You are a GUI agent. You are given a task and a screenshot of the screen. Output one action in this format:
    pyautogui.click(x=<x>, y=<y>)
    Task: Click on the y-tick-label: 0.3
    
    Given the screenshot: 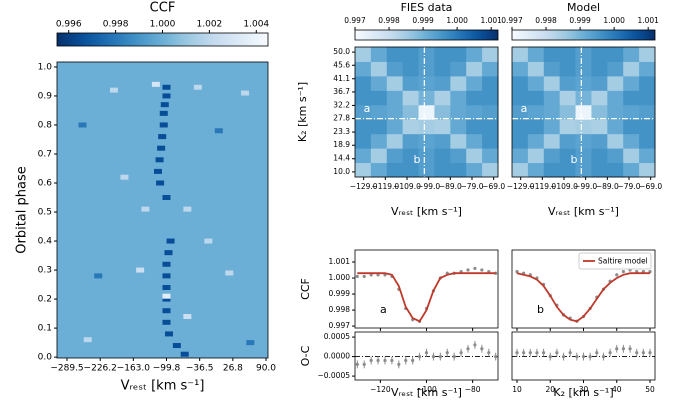 What is the action you would take?
    pyautogui.click(x=45, y=271)
    